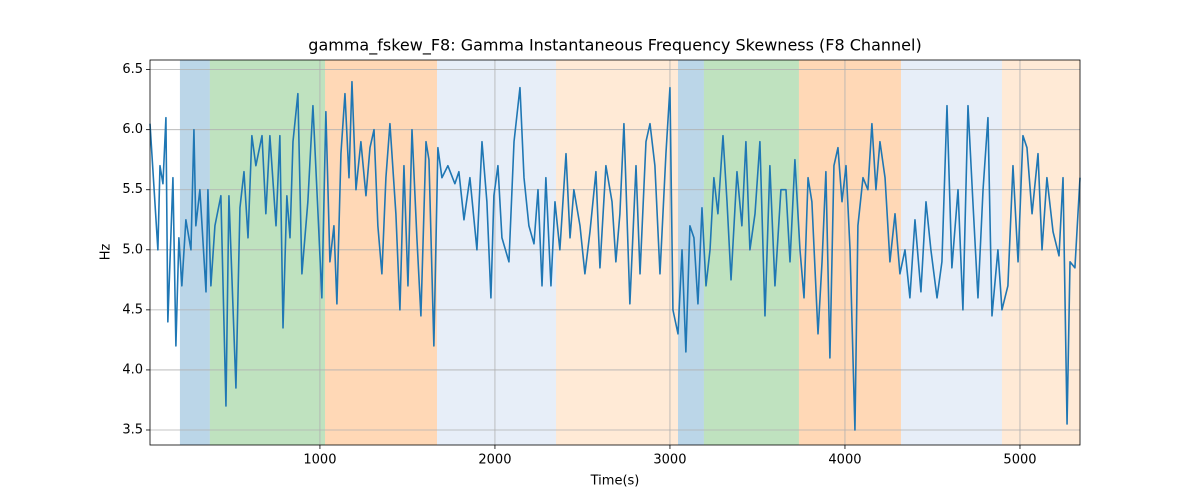 Image resolution: width=1200 pixels, height=500 pixels. Describe the element at coordinates (132, 189) in the screenshot. I see `y-tick-label: 5.5` at that location.